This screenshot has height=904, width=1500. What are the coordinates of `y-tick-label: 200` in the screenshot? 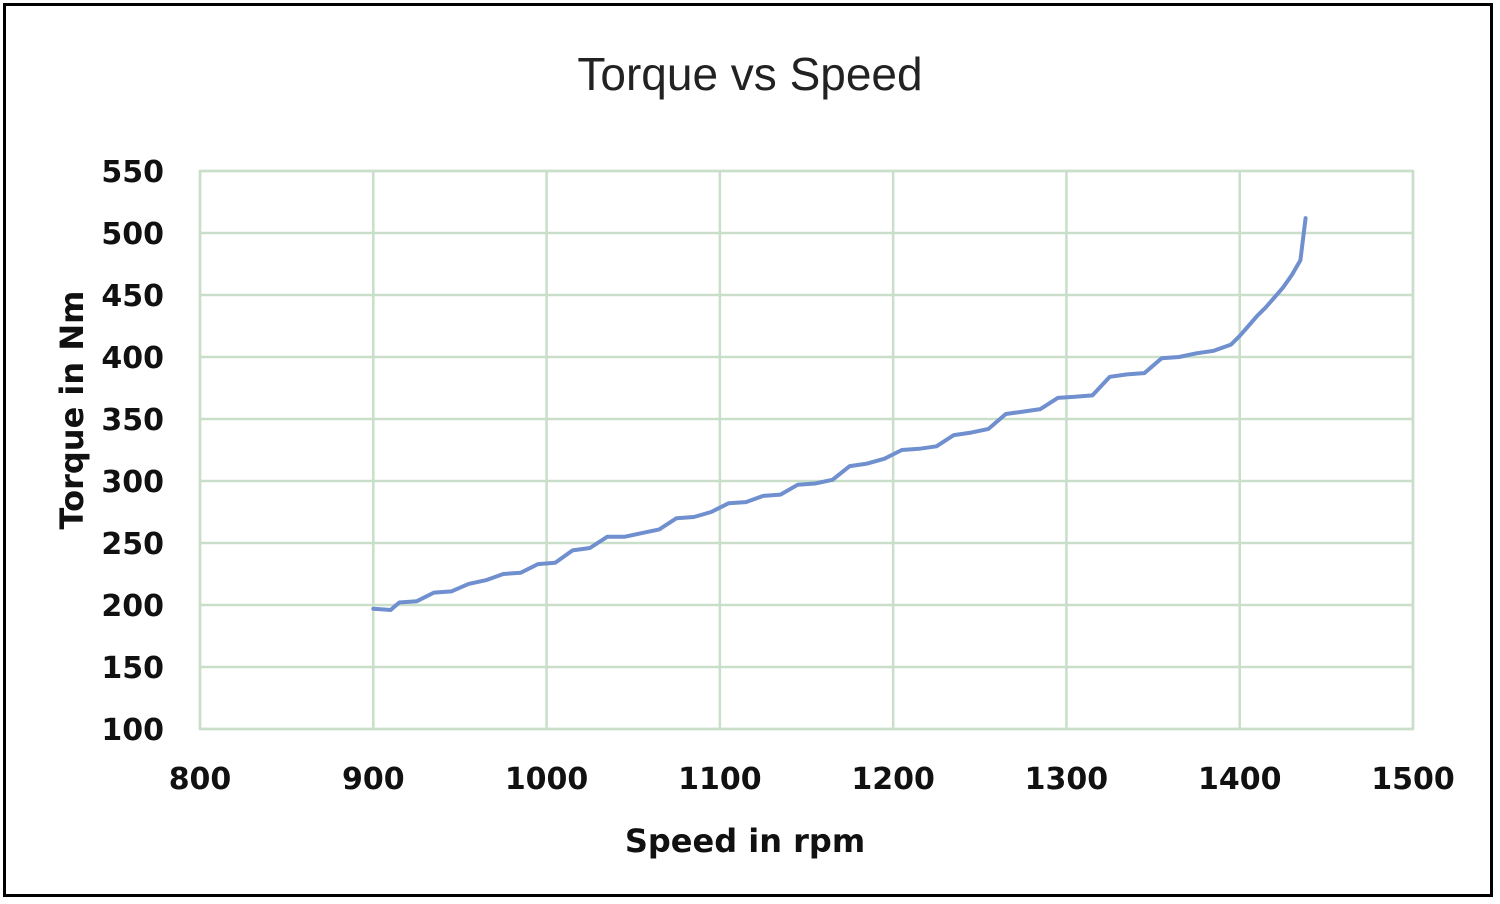 It's located at (132, 606).